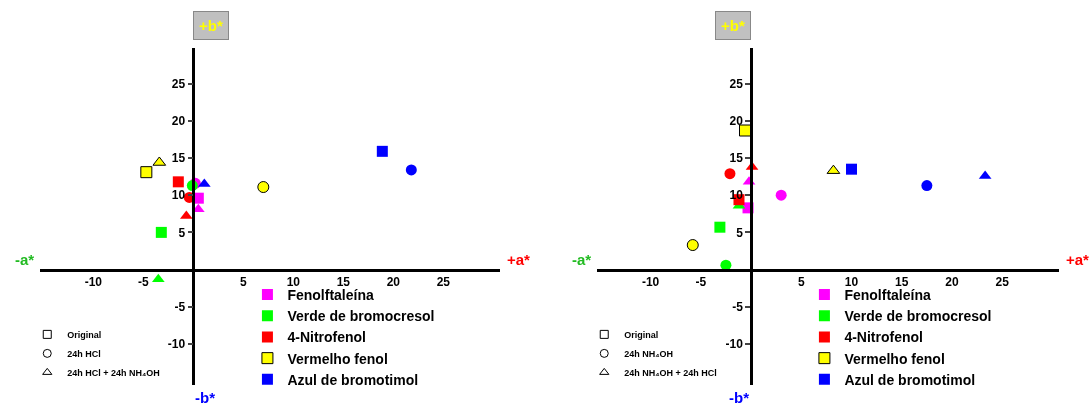 The height and width of the screenshot is (403, 1090). Describe the element at coordinates (649, 353) in the screenshot. I see `legend-label: 24h NH₄OH` at that location.